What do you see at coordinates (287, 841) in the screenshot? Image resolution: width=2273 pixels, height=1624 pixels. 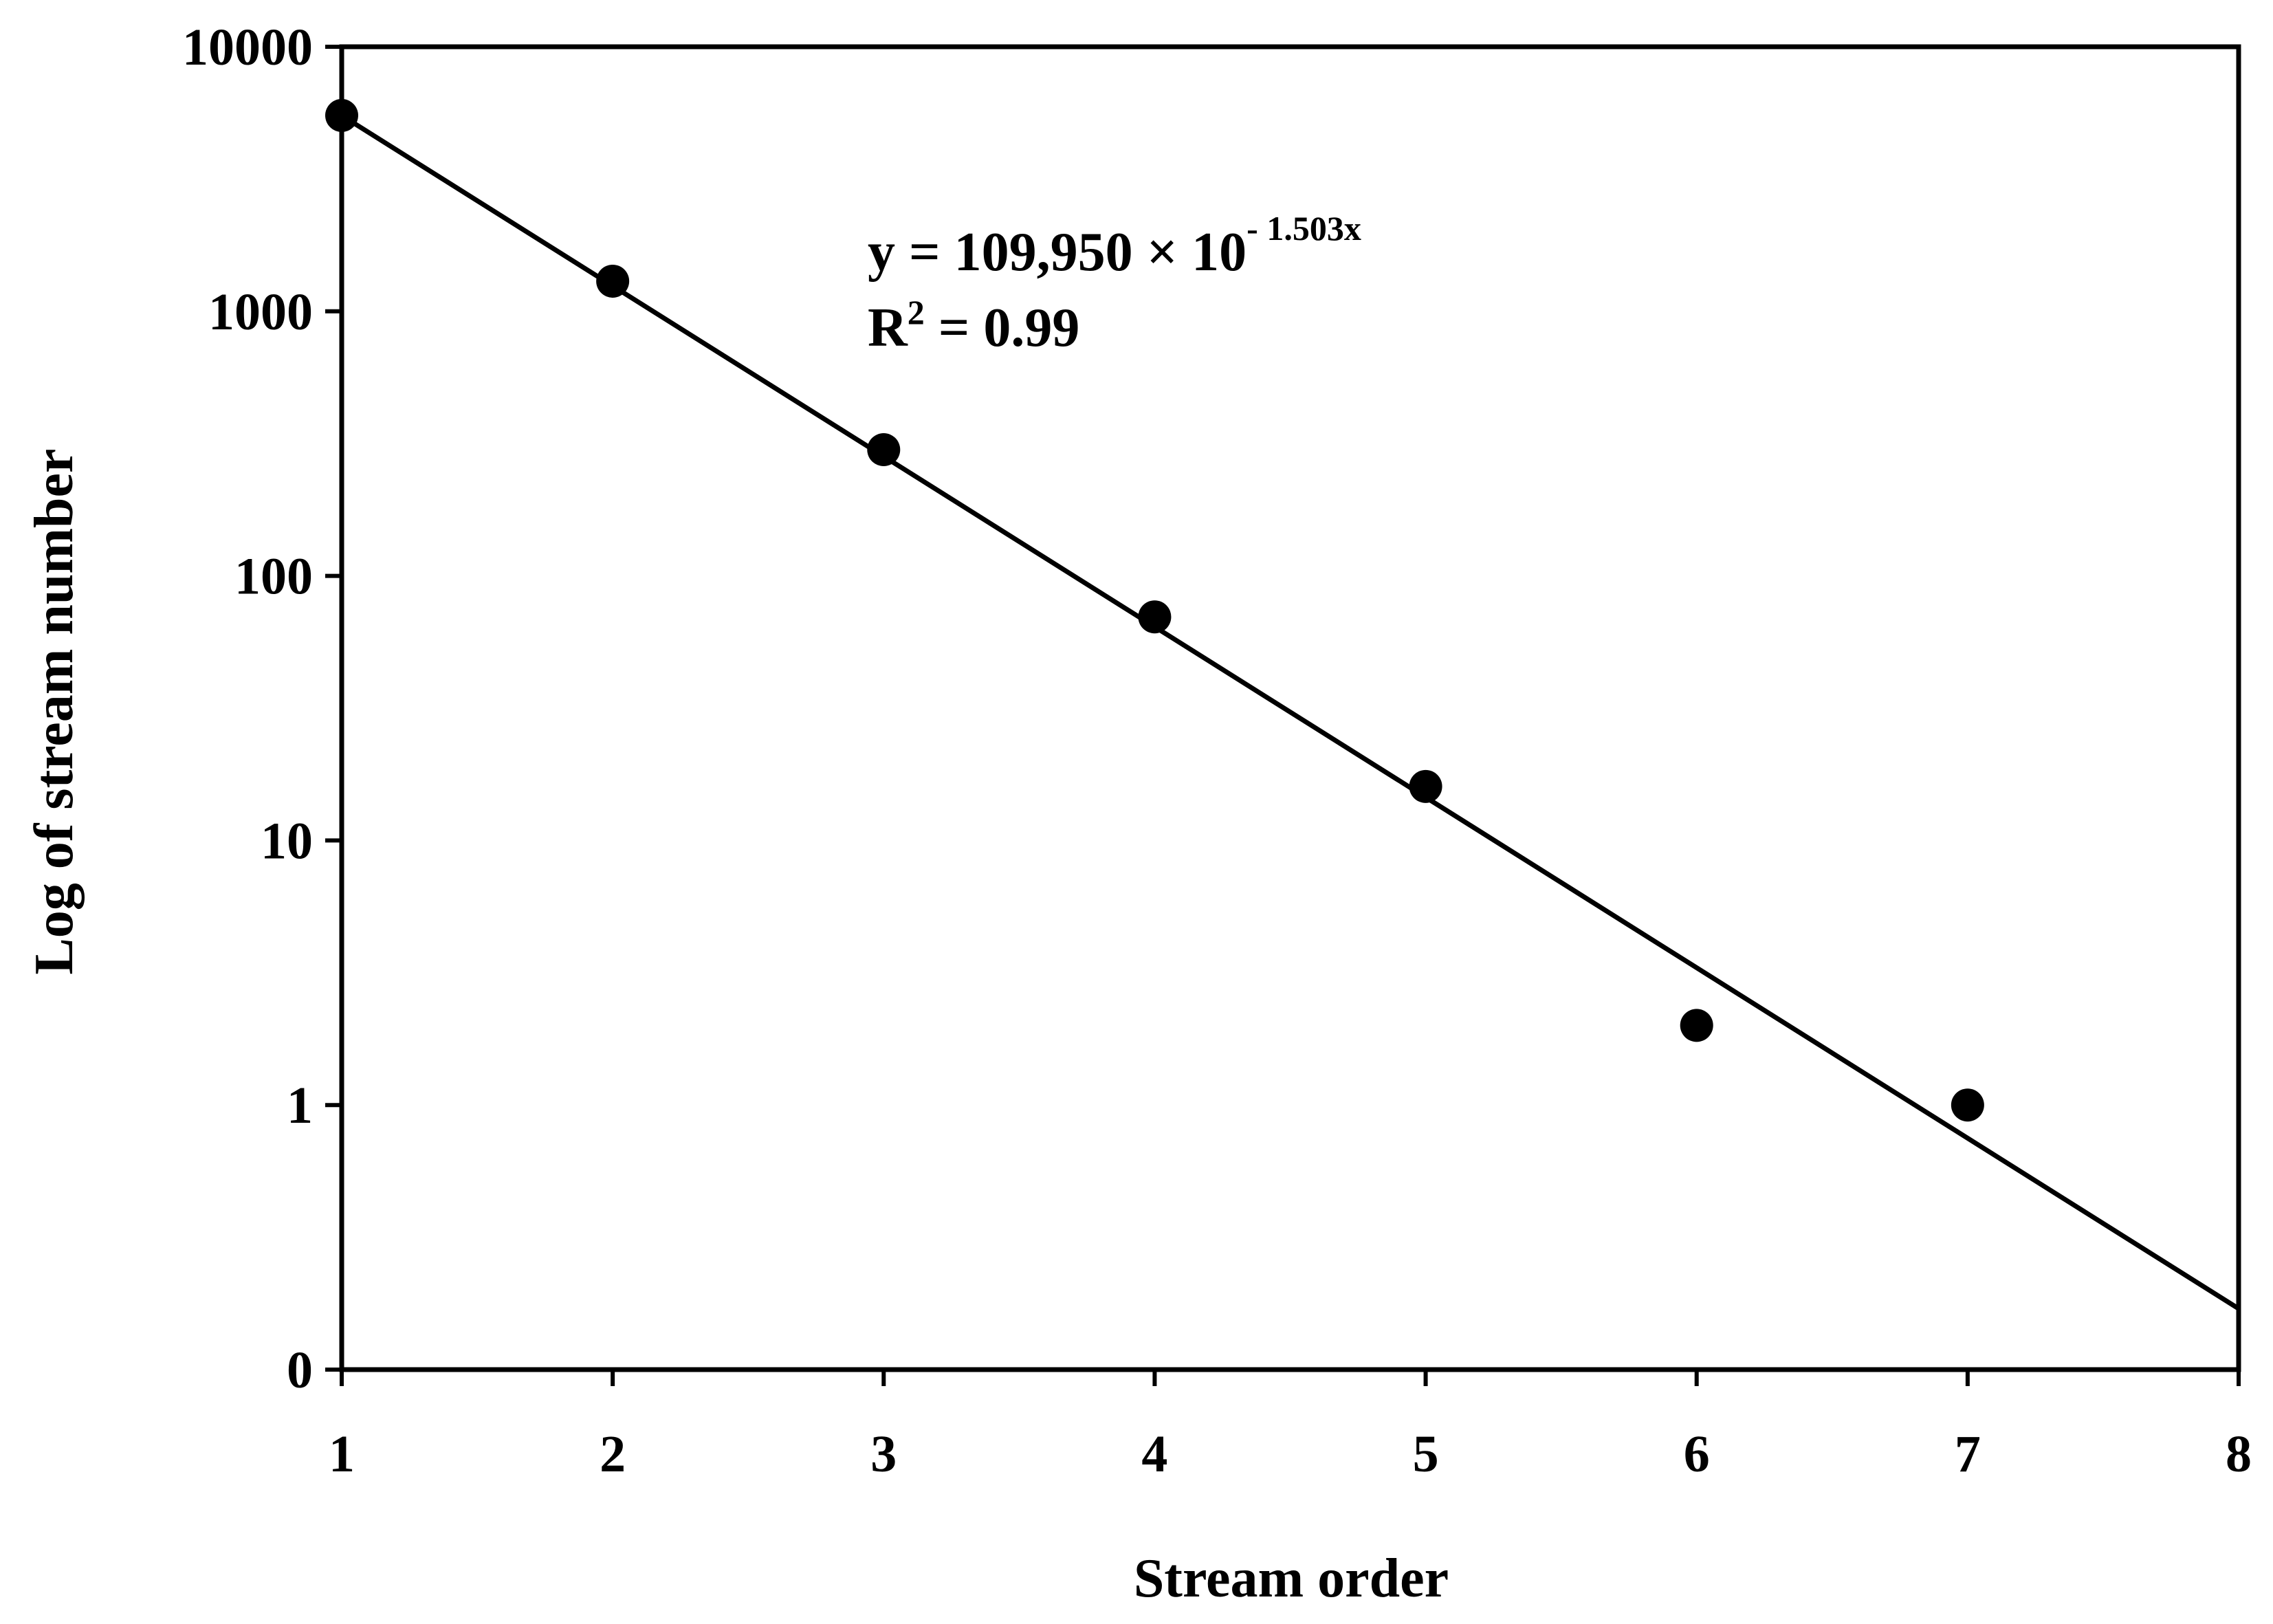 I see `y-tick-label: 10` at bounding box center [287, 841].